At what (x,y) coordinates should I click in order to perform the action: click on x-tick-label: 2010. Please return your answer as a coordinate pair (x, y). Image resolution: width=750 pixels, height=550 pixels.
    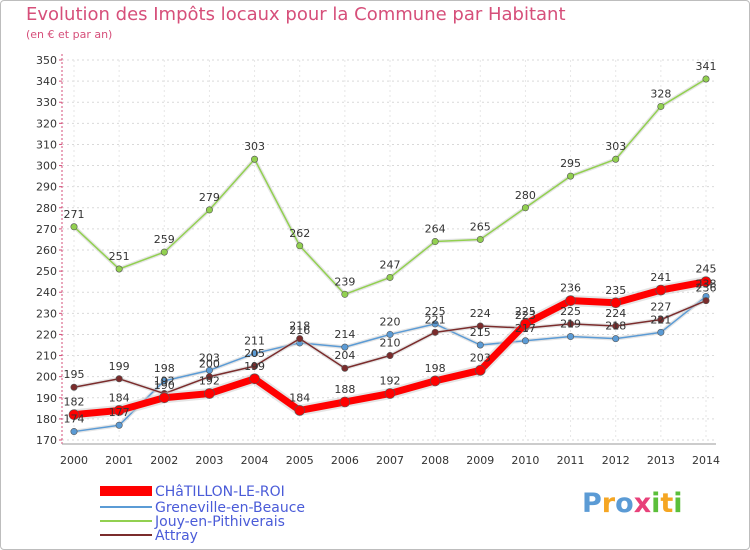
    Looking at the image, I should click on (525, 460).